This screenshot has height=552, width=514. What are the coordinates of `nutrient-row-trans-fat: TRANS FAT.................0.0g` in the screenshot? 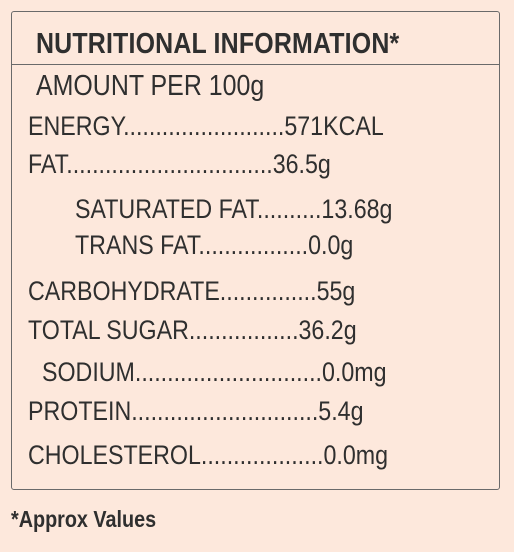 It's located at (214, 245).